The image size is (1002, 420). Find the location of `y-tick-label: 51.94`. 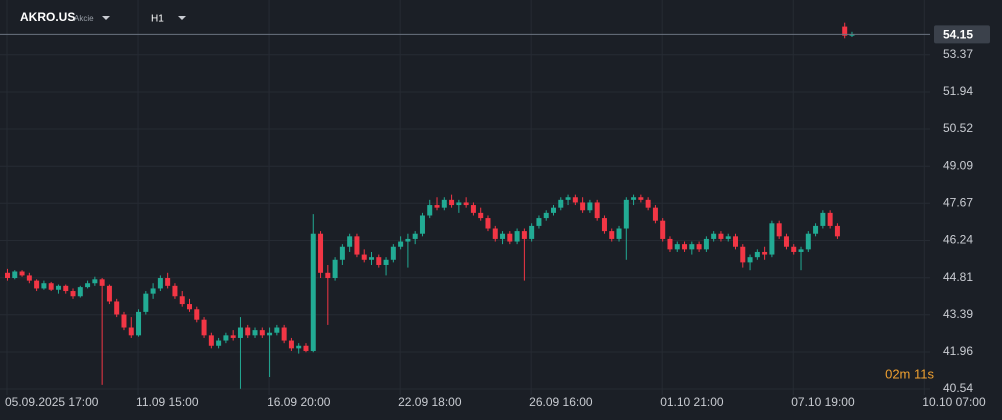

y-tick-label: 51.94 is located at coordinates (958, 91).